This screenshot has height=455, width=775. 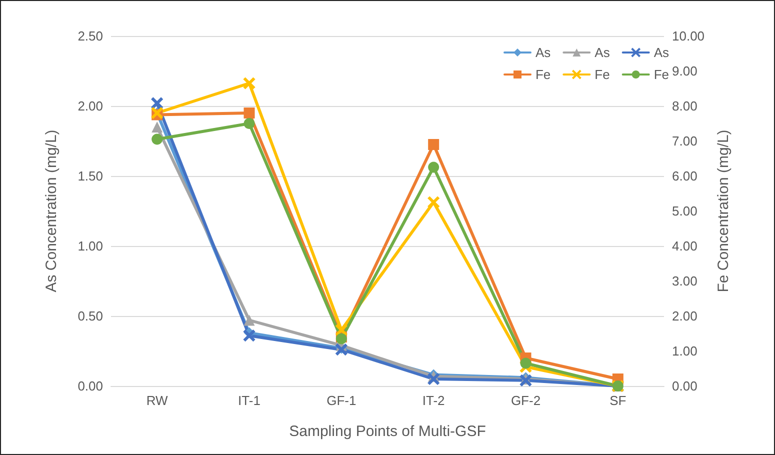 What do you see at coordinates (433, 400) in the screenshot?
I see `x-tick-label: IT-2` at bounding box center [433, 400].